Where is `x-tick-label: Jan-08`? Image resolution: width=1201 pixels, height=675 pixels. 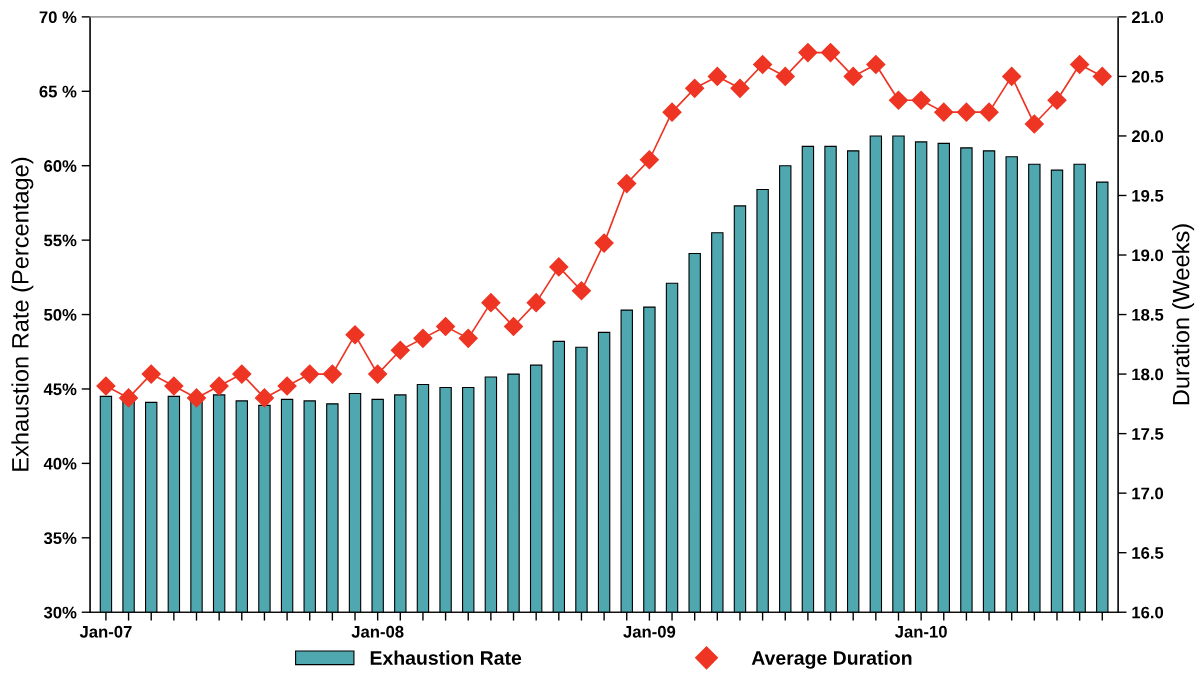 x-tick-label: Jan-08 is located at coordinates (377, 631).